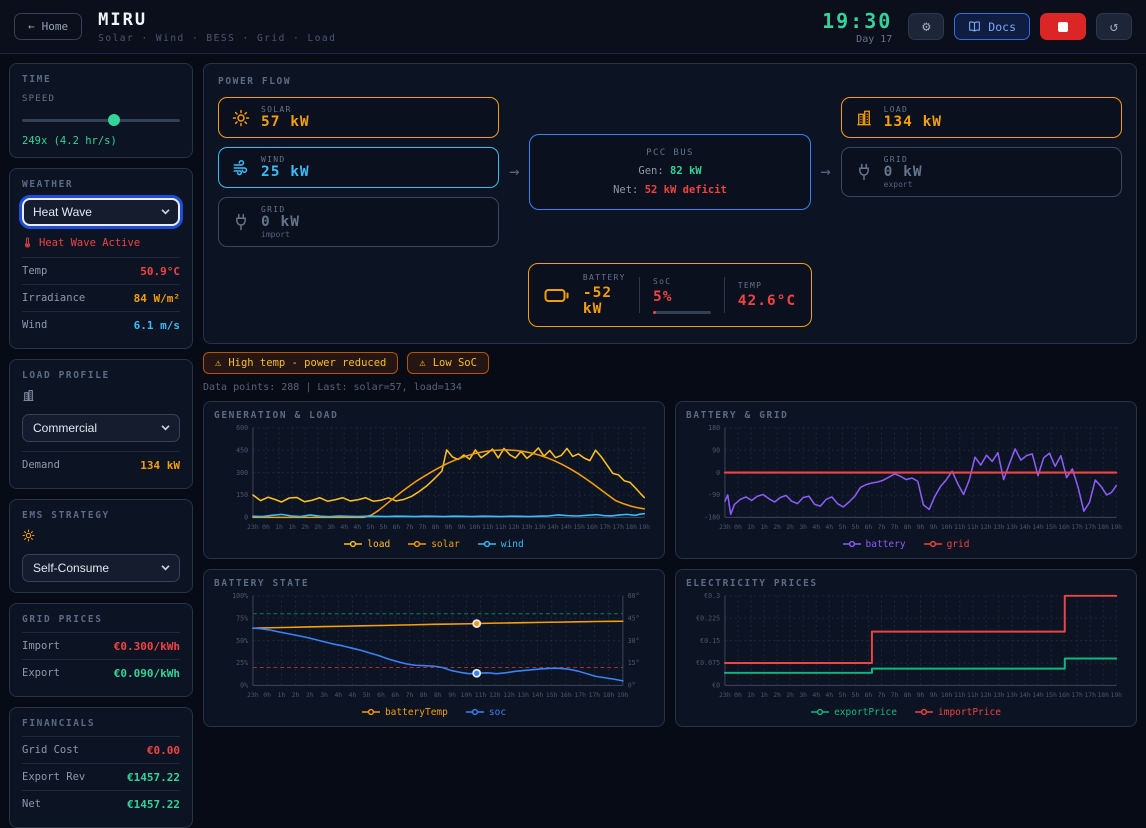  What do you see at coordinates (854, 712) in the screenshot?
I see `legend-item-exportPrice: exportPrice` at bounding box center [854, 712].